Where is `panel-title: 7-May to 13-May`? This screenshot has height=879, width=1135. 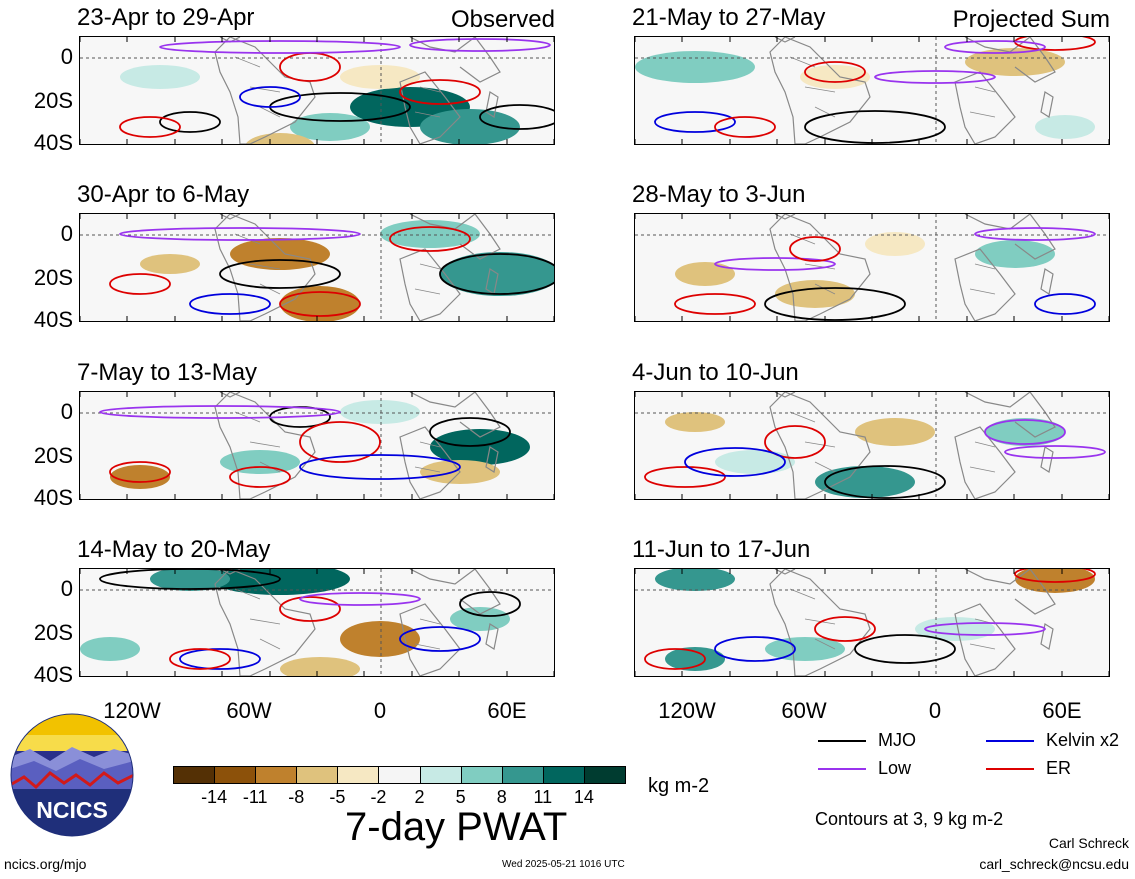
panel-title: 7-May to 13-May is located at coordinates (167, 372).